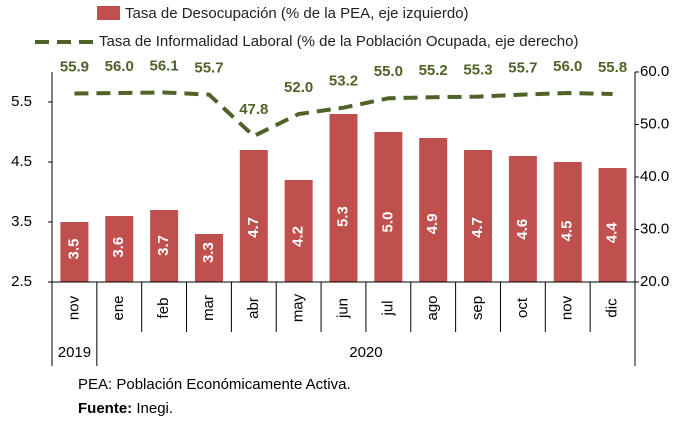 The width and height of the screenshot is (690, 423). I want to click on y2-tick-label: 30.0, so click(654, 228).